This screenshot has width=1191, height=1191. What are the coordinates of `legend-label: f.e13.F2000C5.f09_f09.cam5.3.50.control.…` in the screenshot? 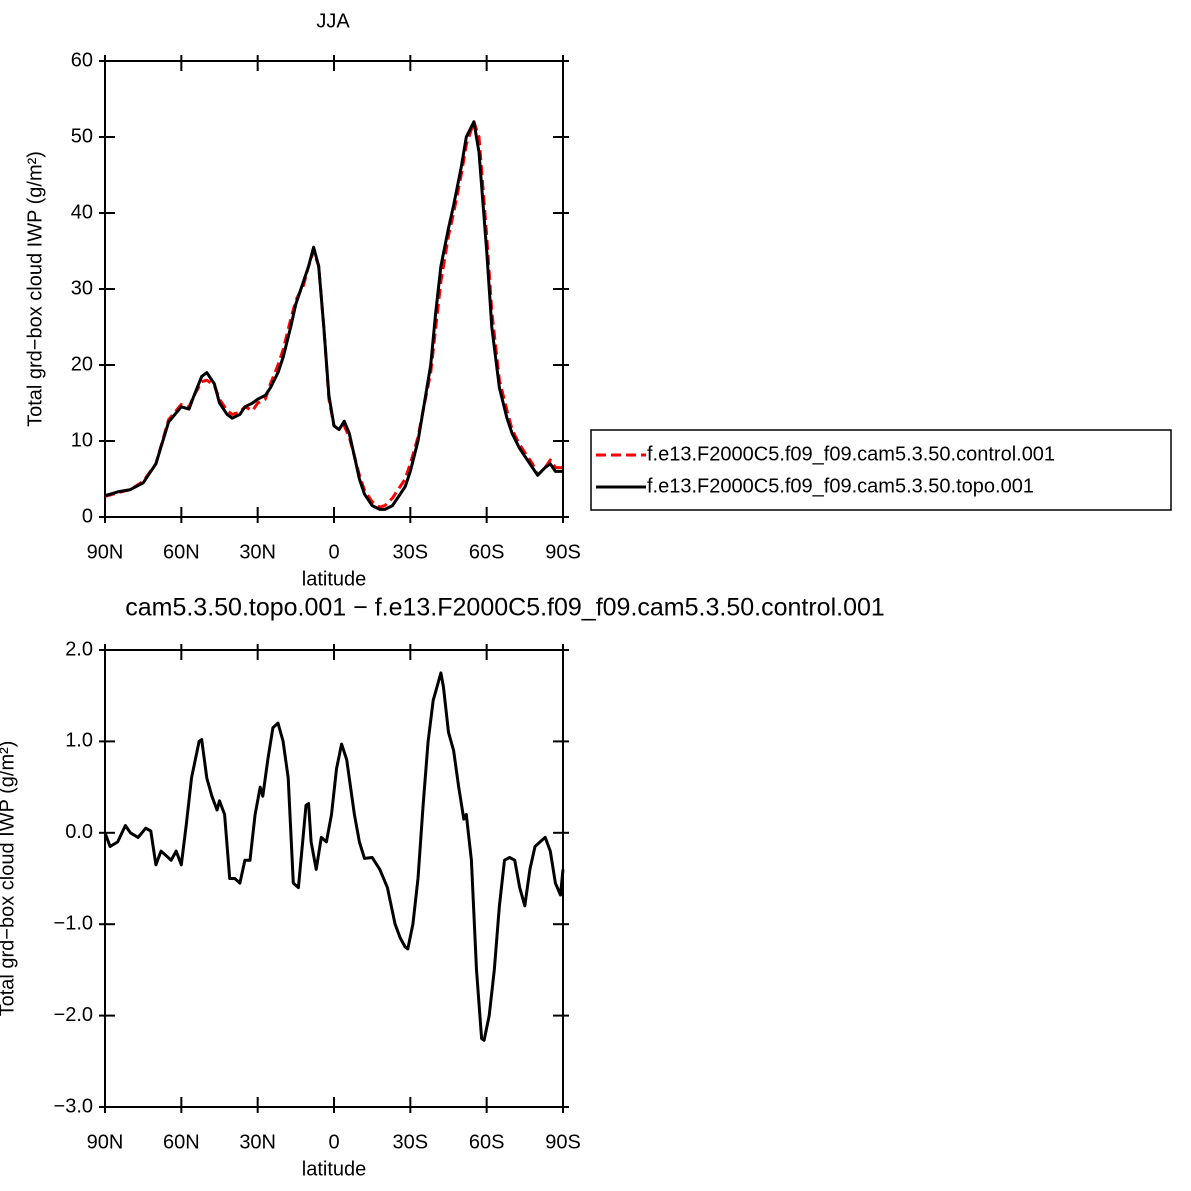 It's located at (851, 454).